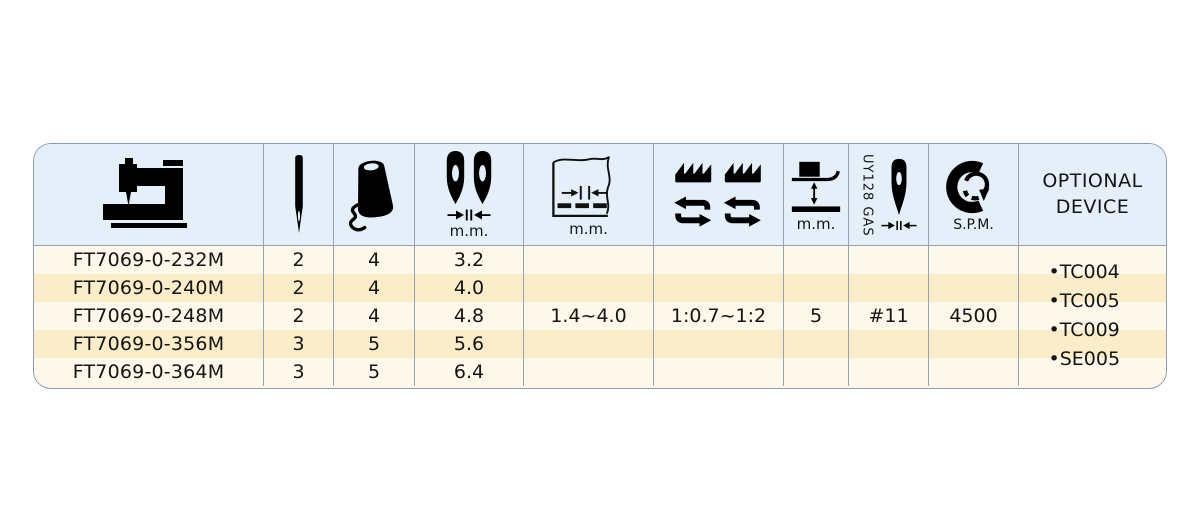 The height and width of the screenshot is (531, 1200). I want to click on needle-gauge-unit-label: m.m., so click(469, 231).